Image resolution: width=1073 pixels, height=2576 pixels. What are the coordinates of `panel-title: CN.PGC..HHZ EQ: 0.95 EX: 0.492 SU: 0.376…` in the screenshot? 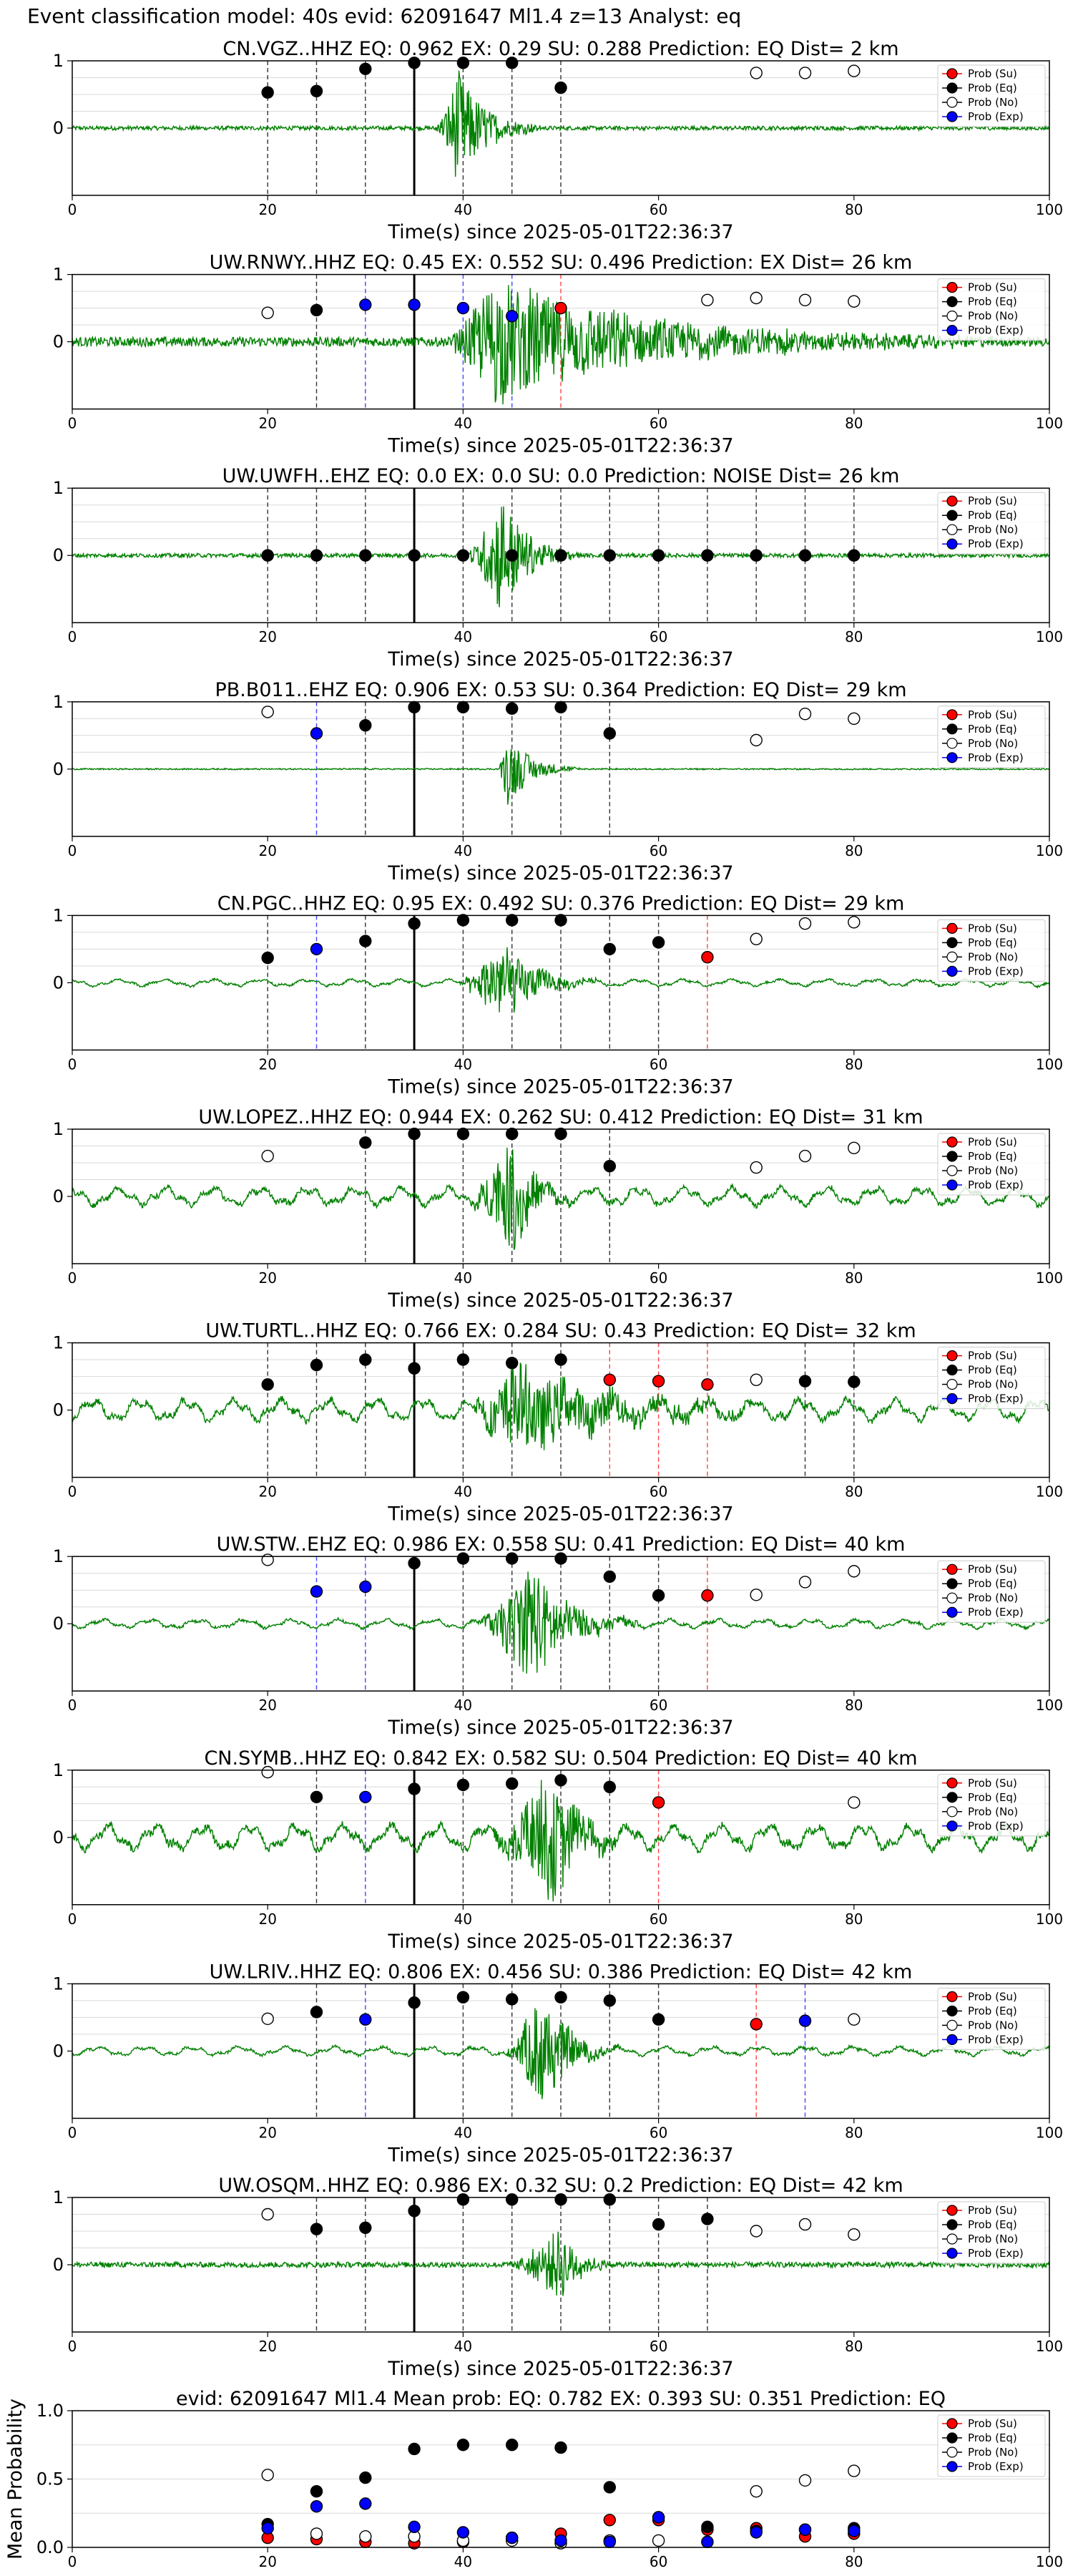 It's located at (561, 903).